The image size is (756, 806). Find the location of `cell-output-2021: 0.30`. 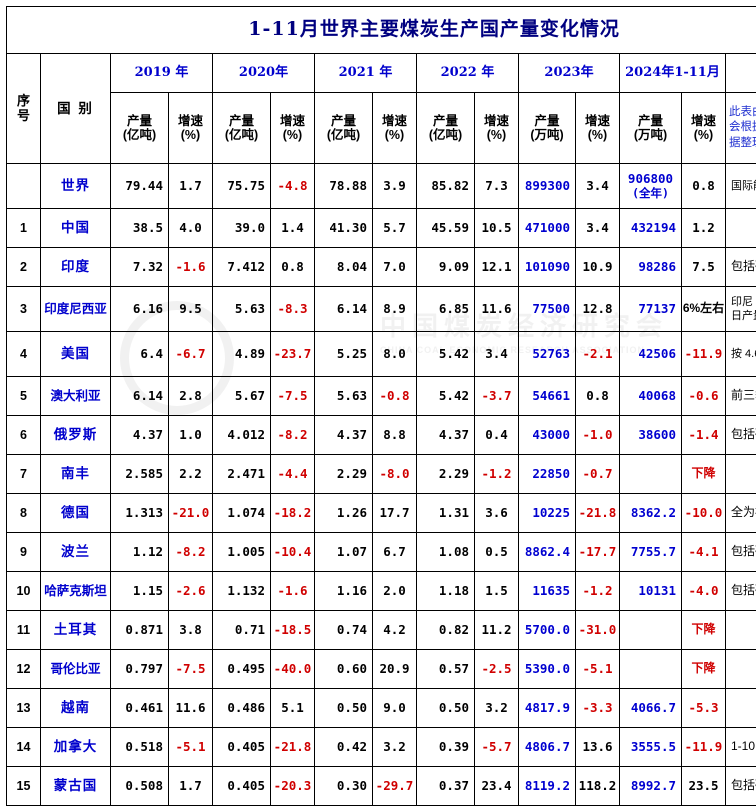

cell-output-2021: 0.30 is located at coordinates (344, 786).